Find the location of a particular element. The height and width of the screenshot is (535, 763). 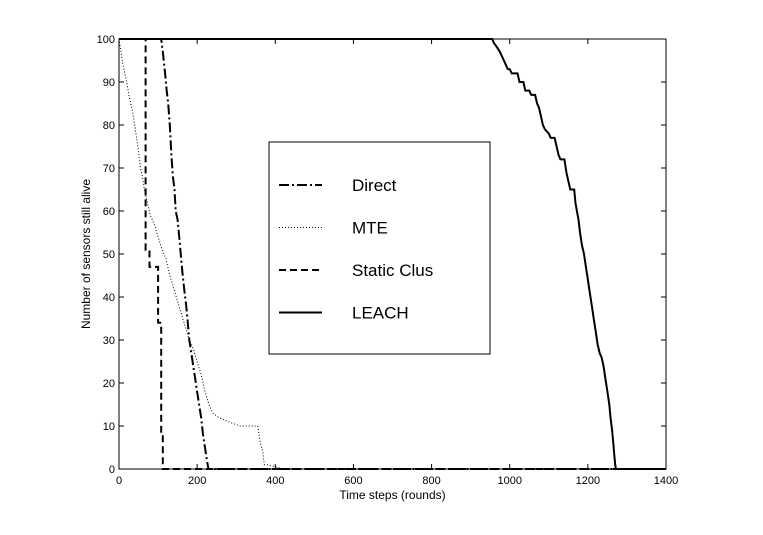

x-tick-label: 0 is located at coordinates (119, 481).